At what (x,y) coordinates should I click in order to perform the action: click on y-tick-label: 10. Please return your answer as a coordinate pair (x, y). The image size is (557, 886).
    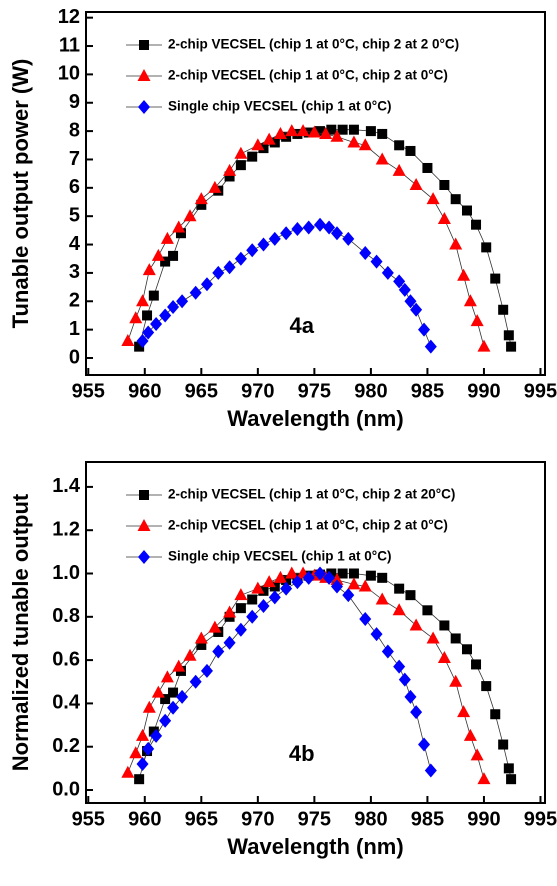
    Looking at the image, I should click on (69, 74).